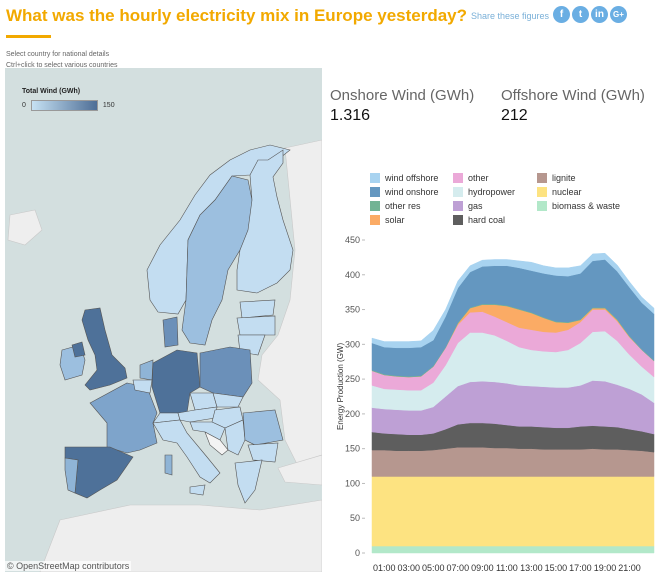 Image resolution: width=656 pixels, height=576 pixels. I want to click on y-tick-label: 50, so click(355, 518).